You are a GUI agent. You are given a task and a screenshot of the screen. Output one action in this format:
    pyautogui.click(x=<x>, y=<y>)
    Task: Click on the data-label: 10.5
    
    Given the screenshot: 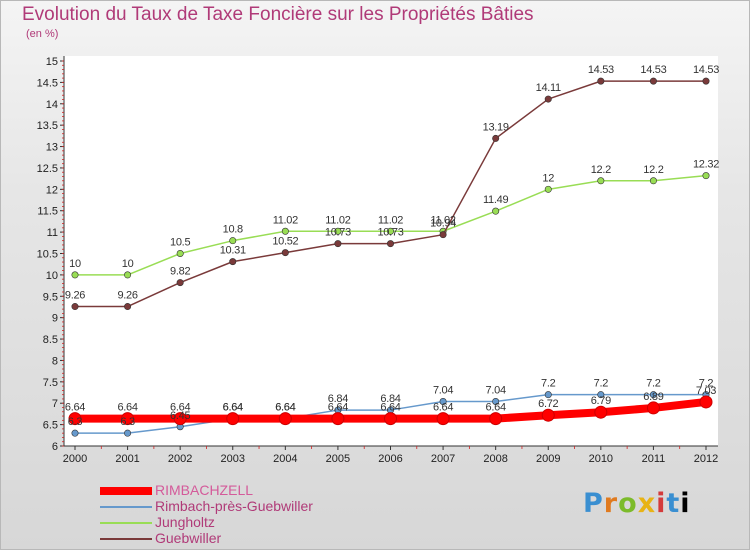 What is the action you would take?
    pyautogui.click(x=180, y=243)
    